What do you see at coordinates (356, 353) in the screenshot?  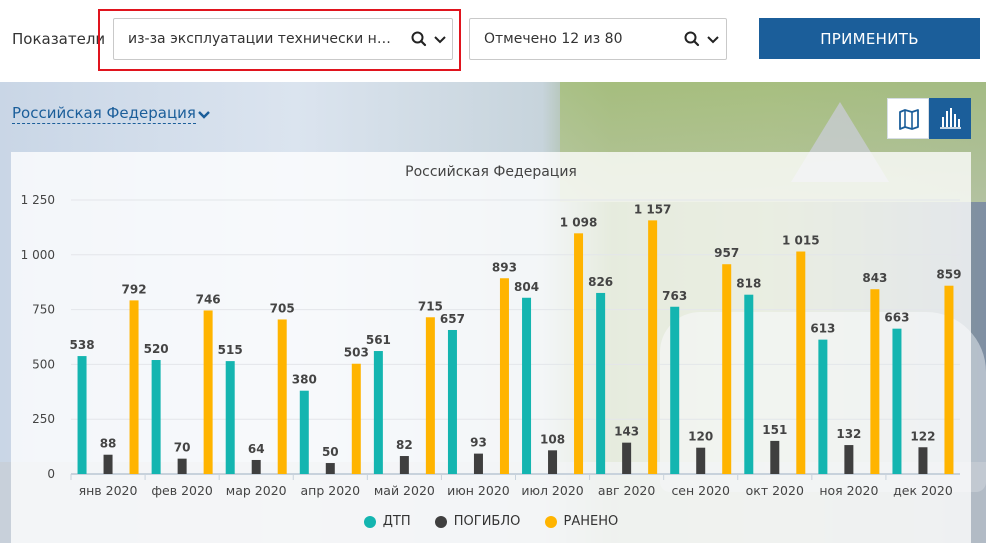 I see `data-label: 503` at bounding box center [356, 353].